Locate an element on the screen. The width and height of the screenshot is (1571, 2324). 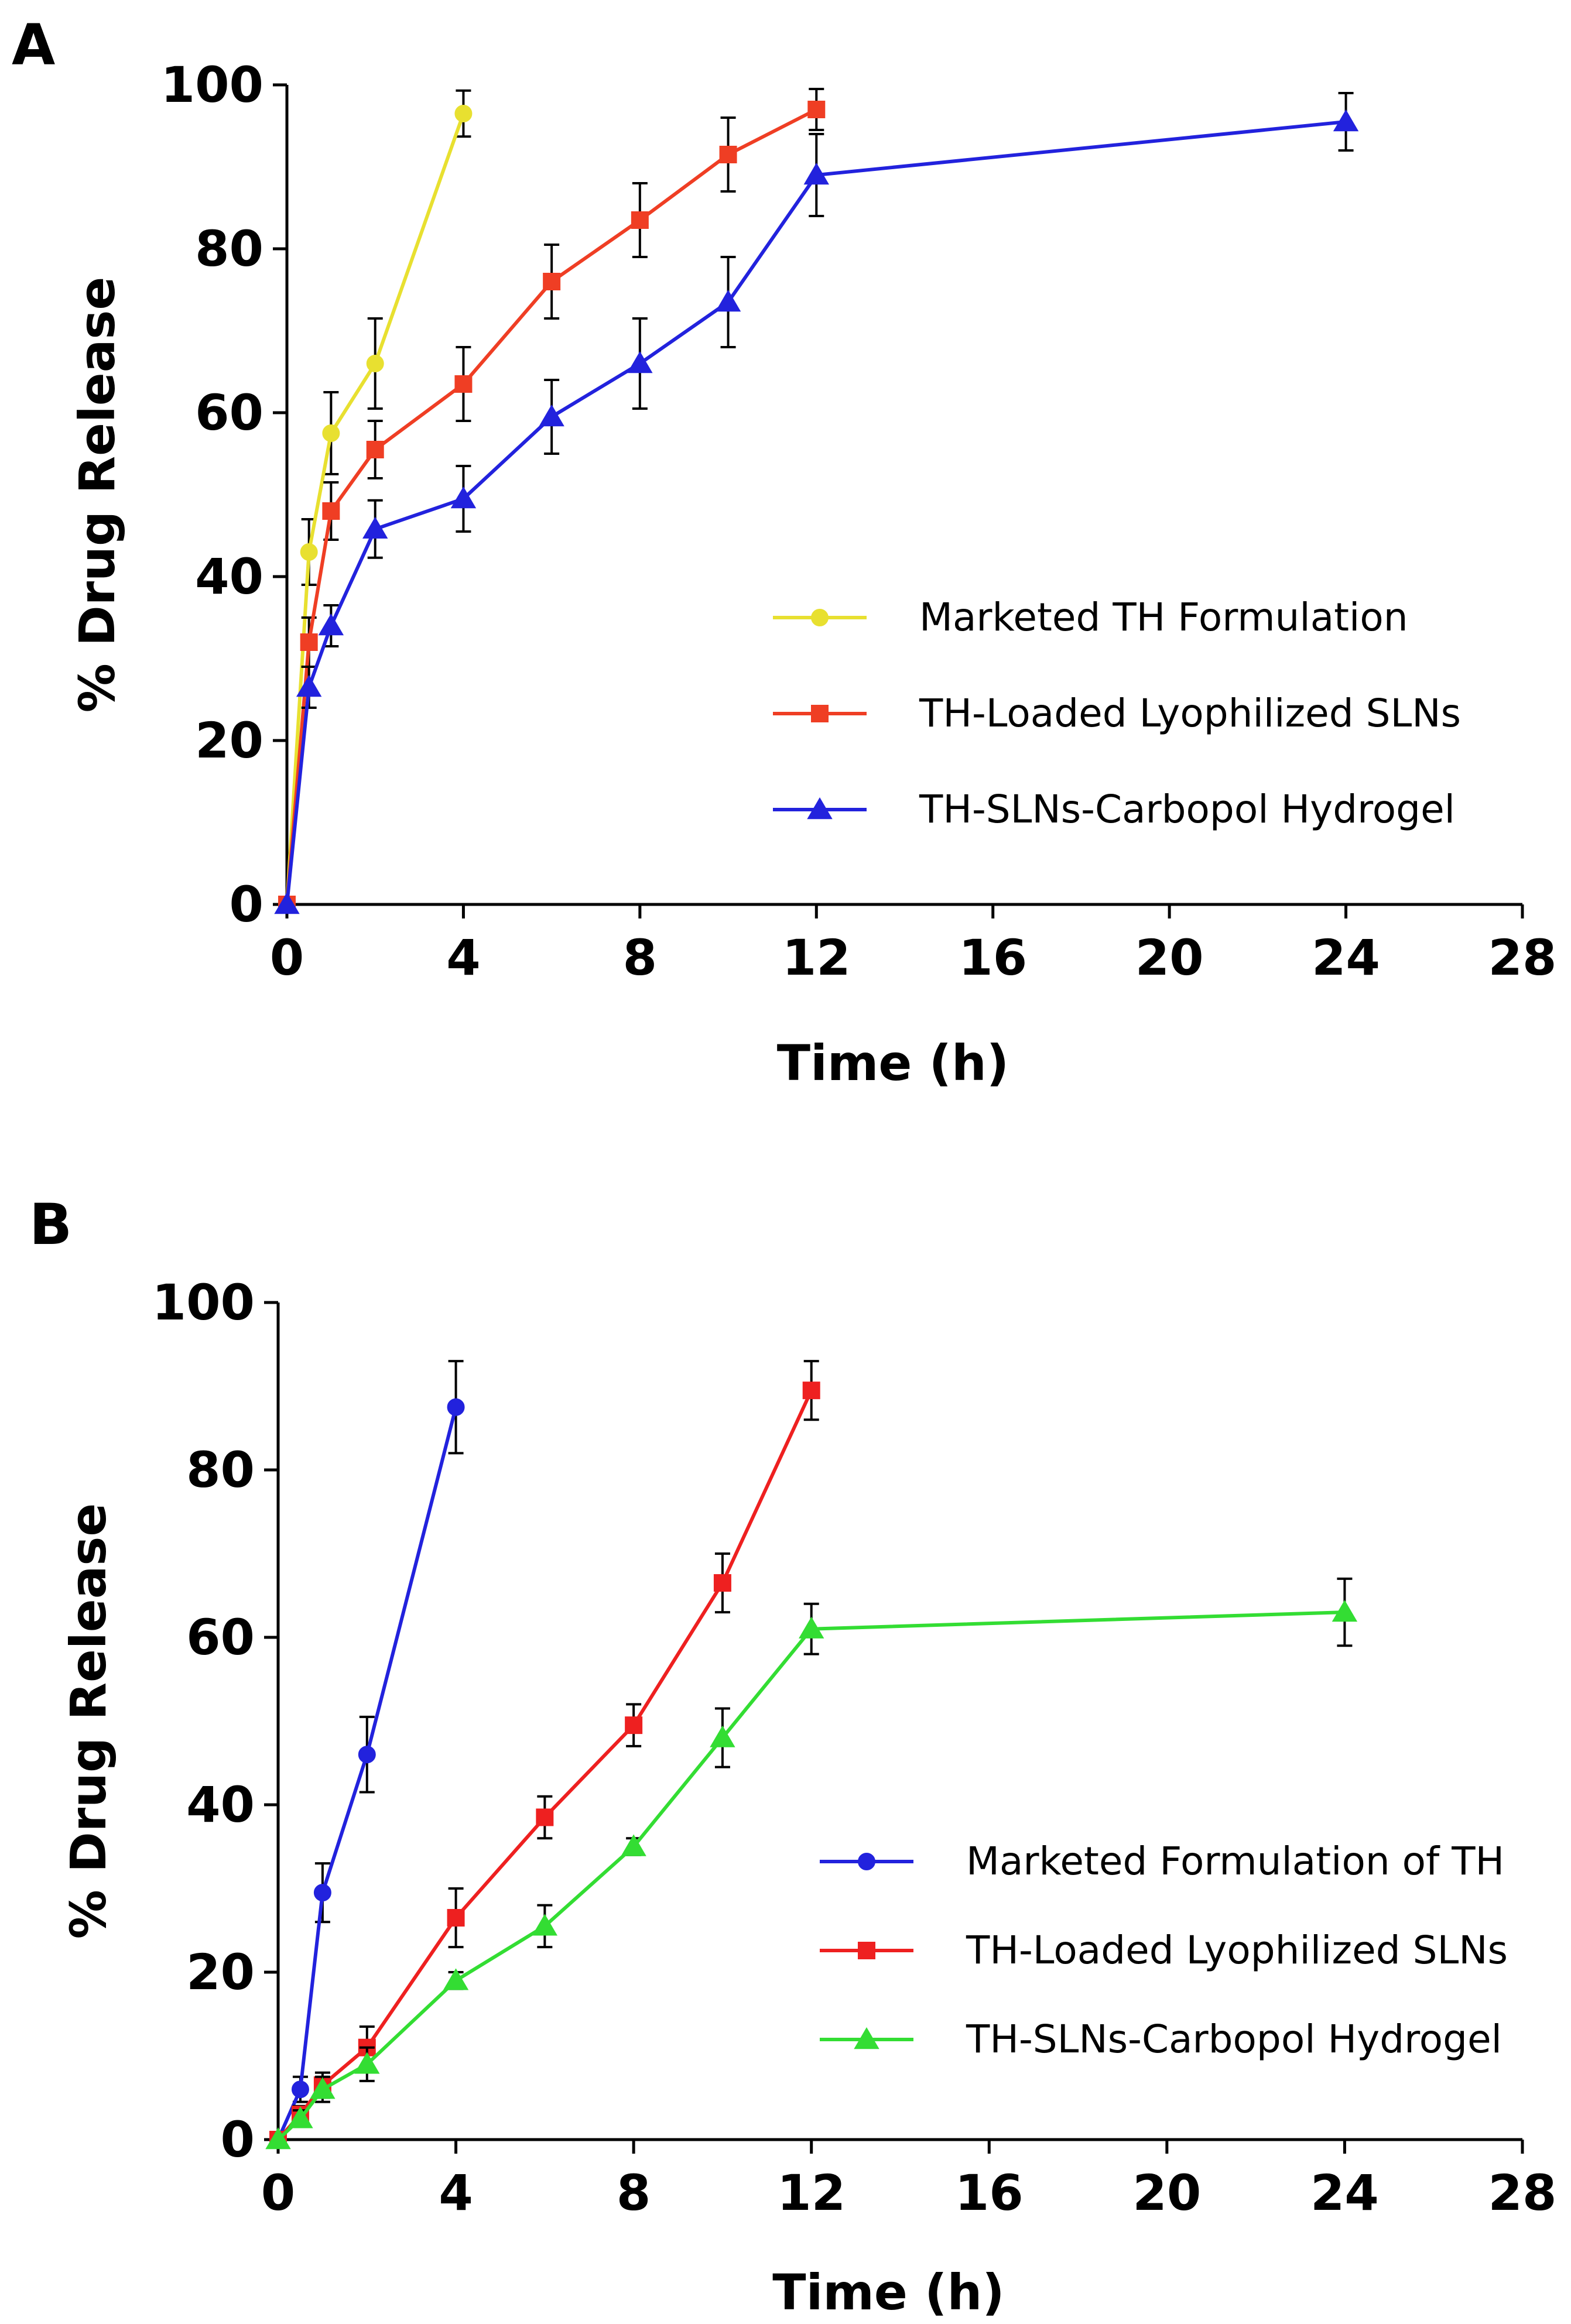
legend-label: Marketed TH Formulation is located at coordinates (1163, 618).